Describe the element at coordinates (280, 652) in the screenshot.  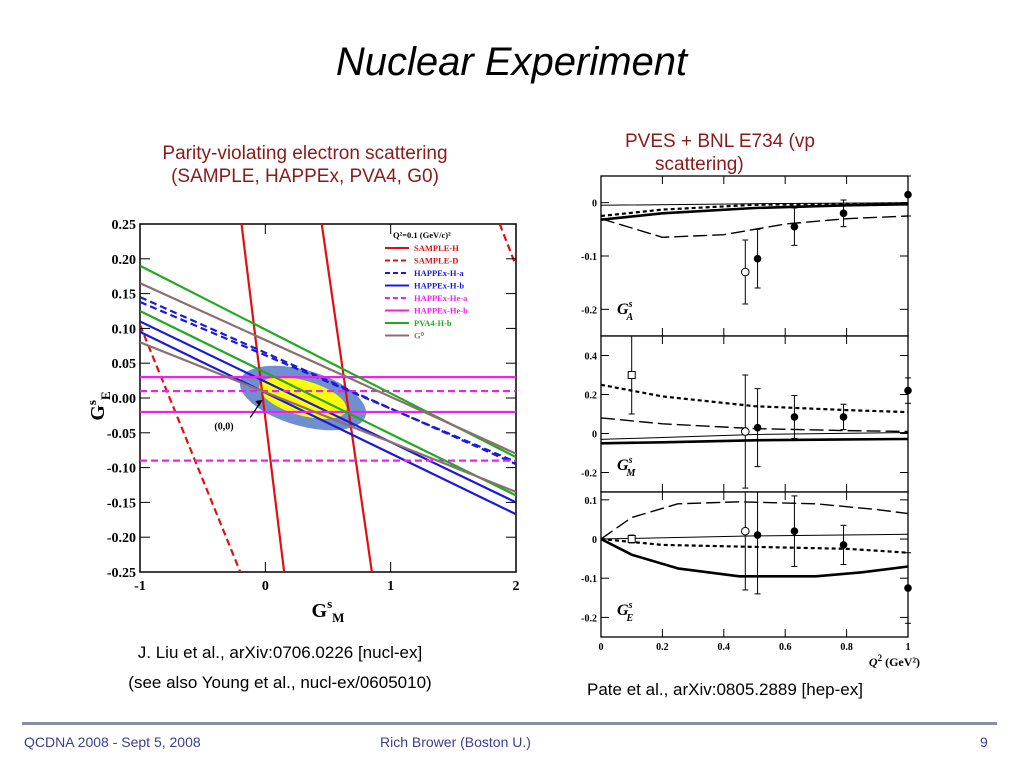
I see `left-reference-line1: J. Liu et al., arXiv:0706.0226 [nucl-ex]` at that location.